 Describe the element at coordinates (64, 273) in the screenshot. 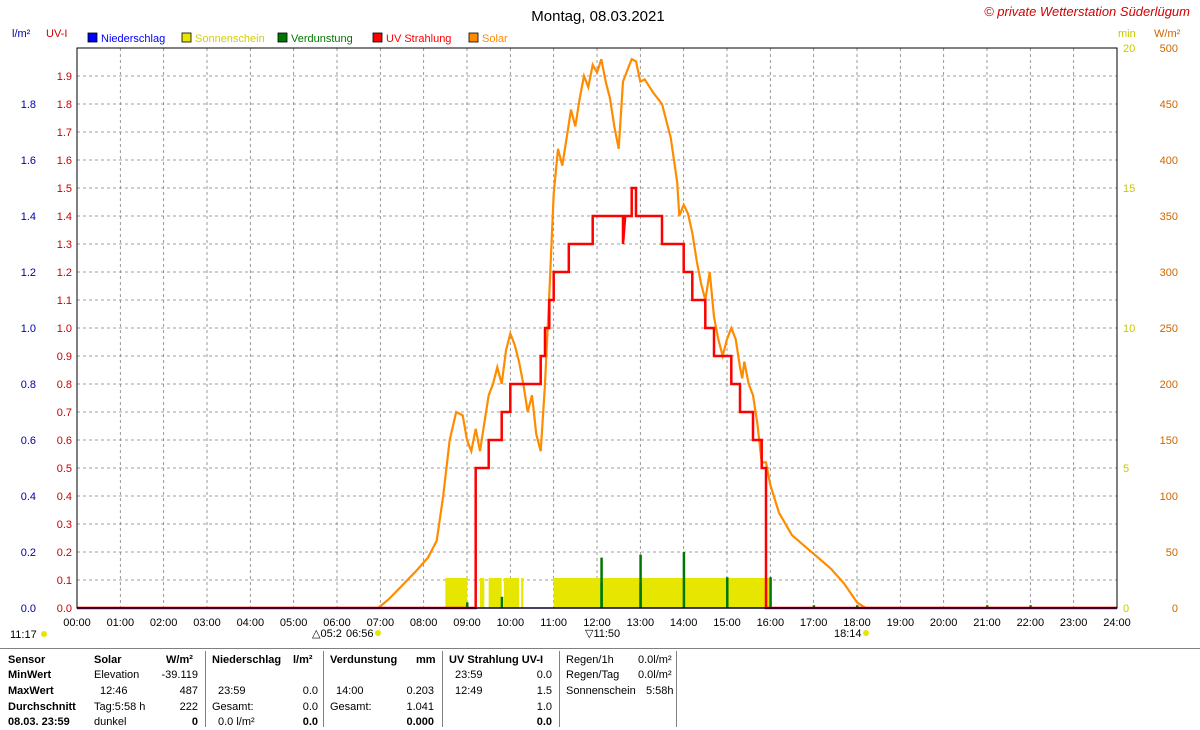

I see `uv-tick-label: 1.2` at that location.